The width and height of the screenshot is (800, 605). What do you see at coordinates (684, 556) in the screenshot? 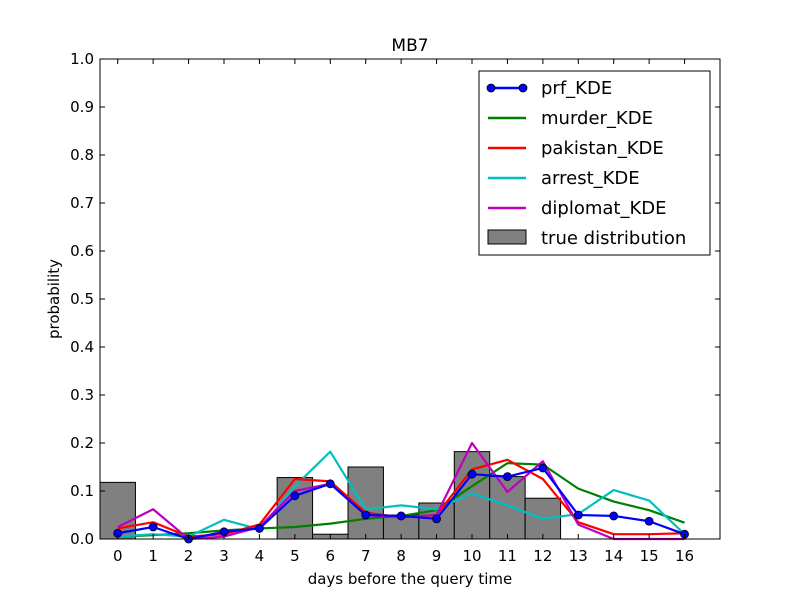
I see `x-tick-label: 16` at bounding box center [684, 556].